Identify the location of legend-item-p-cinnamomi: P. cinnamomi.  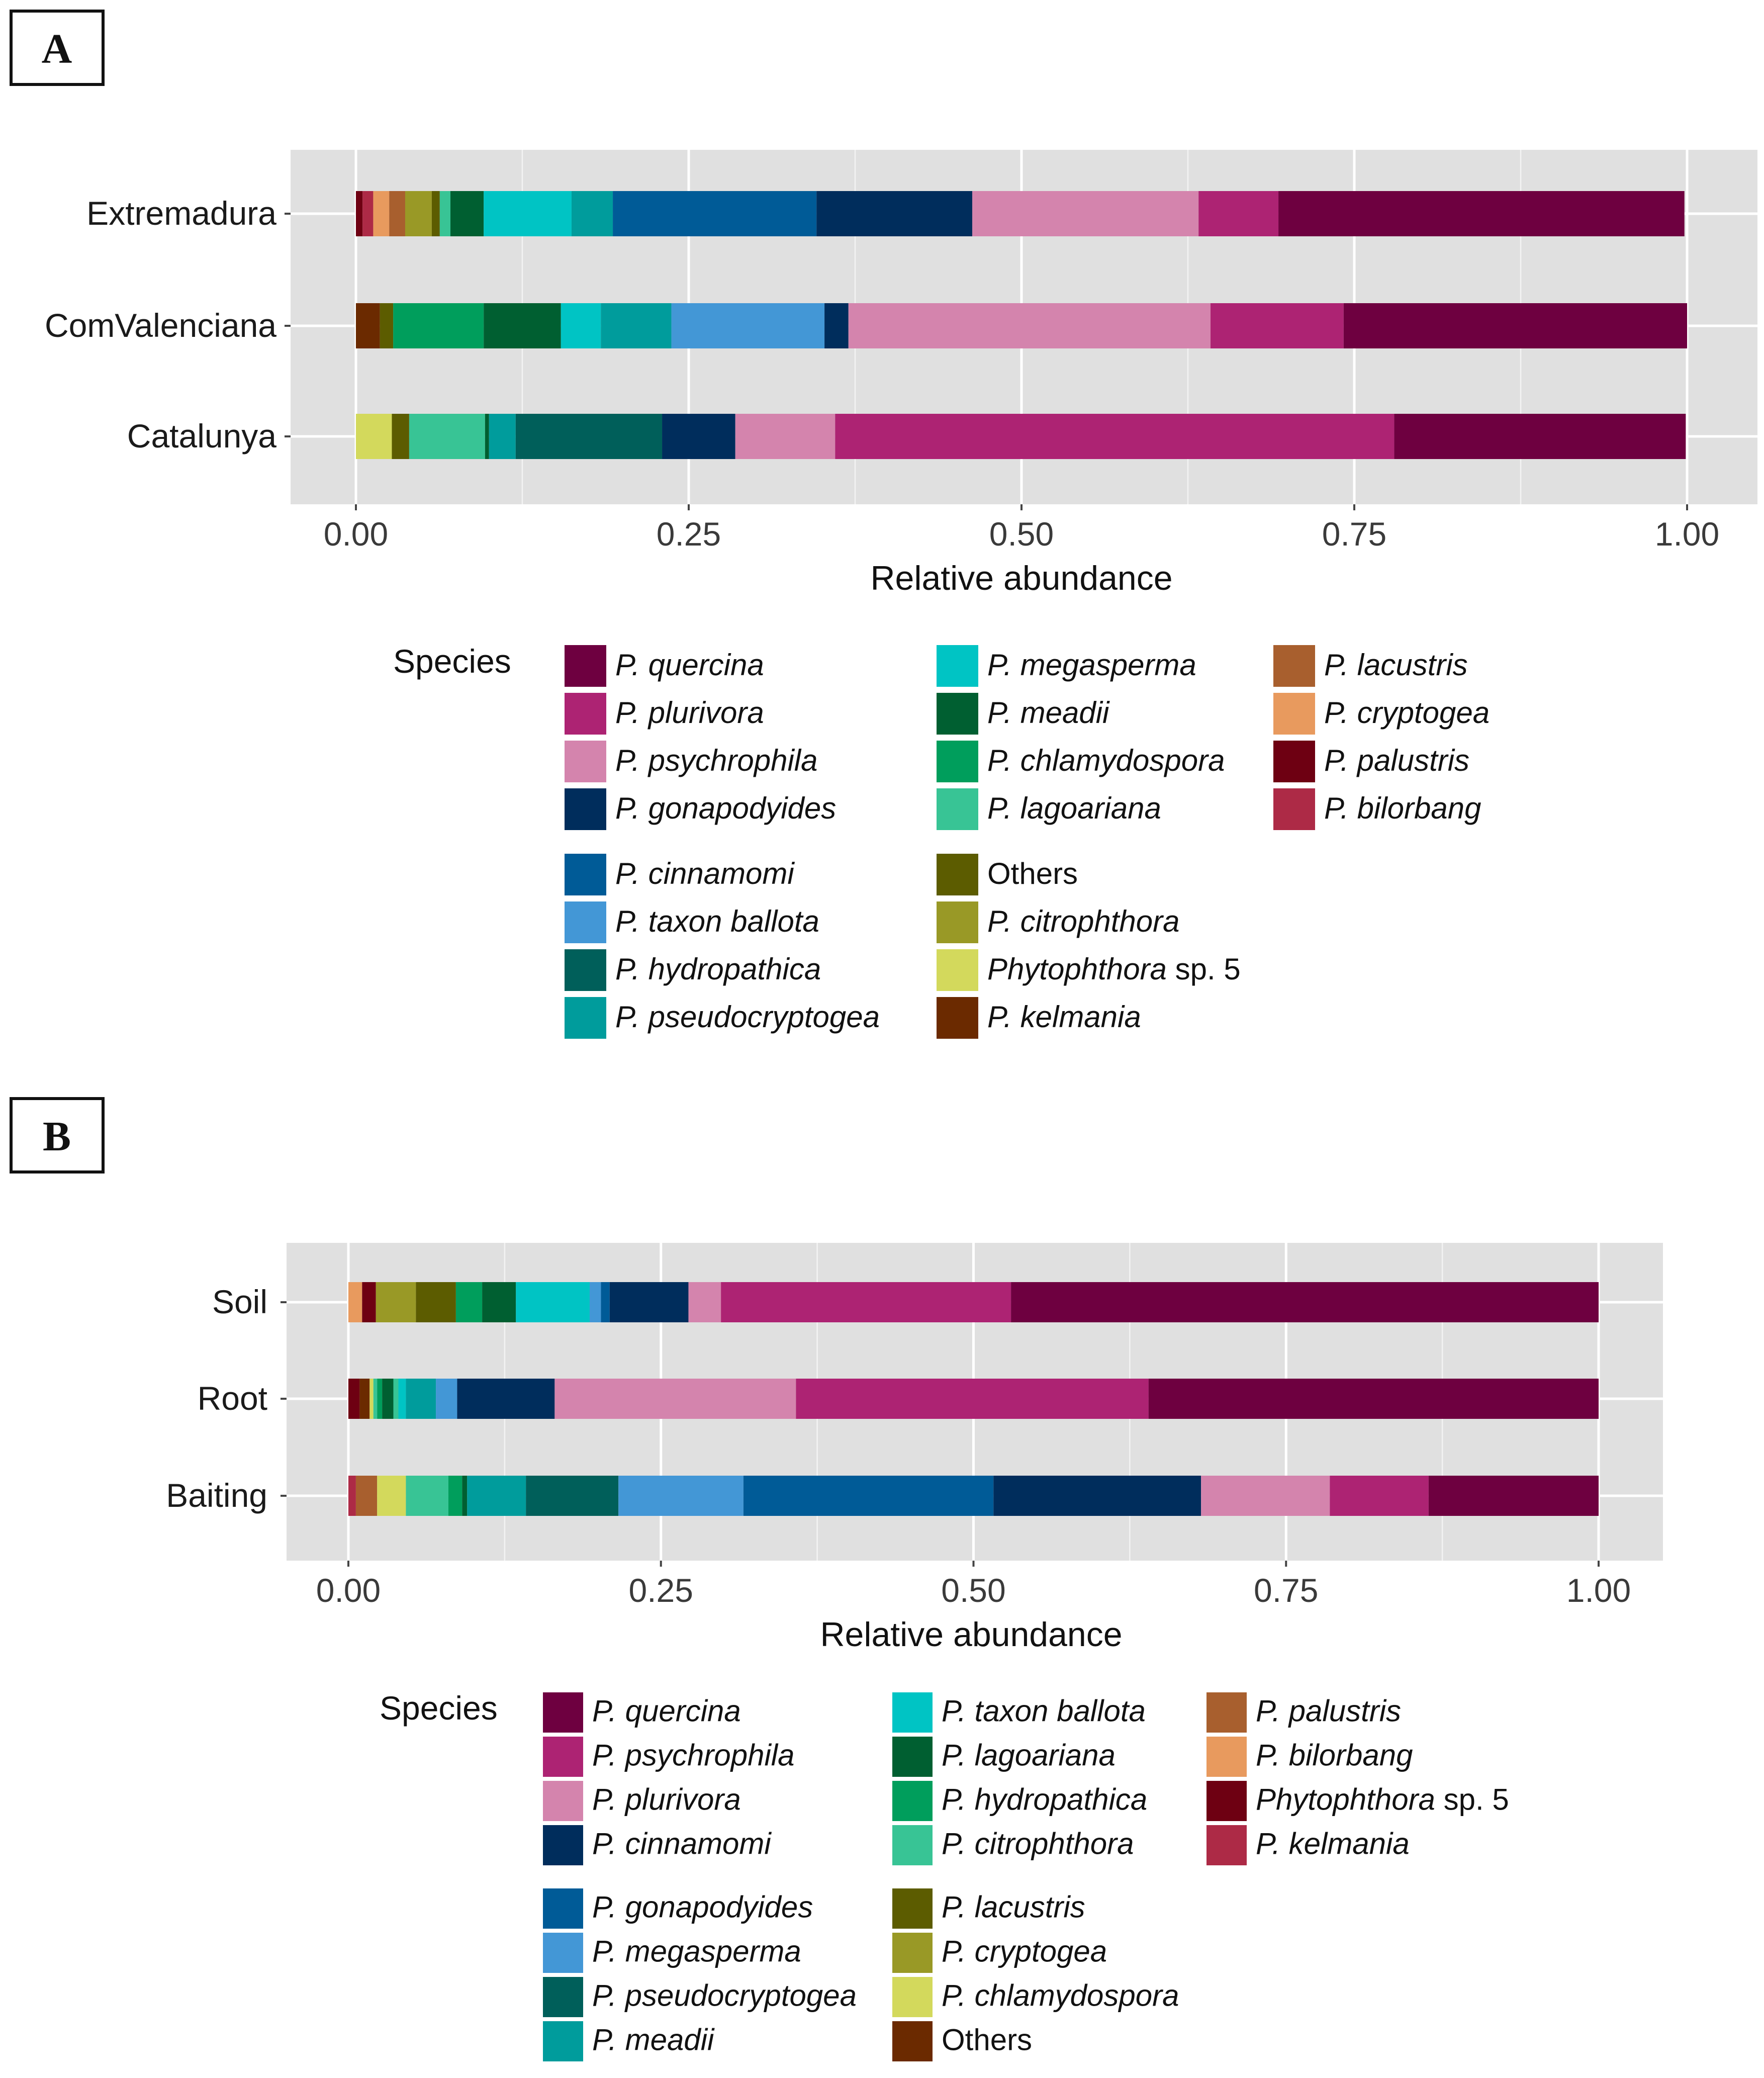
(680, 874).